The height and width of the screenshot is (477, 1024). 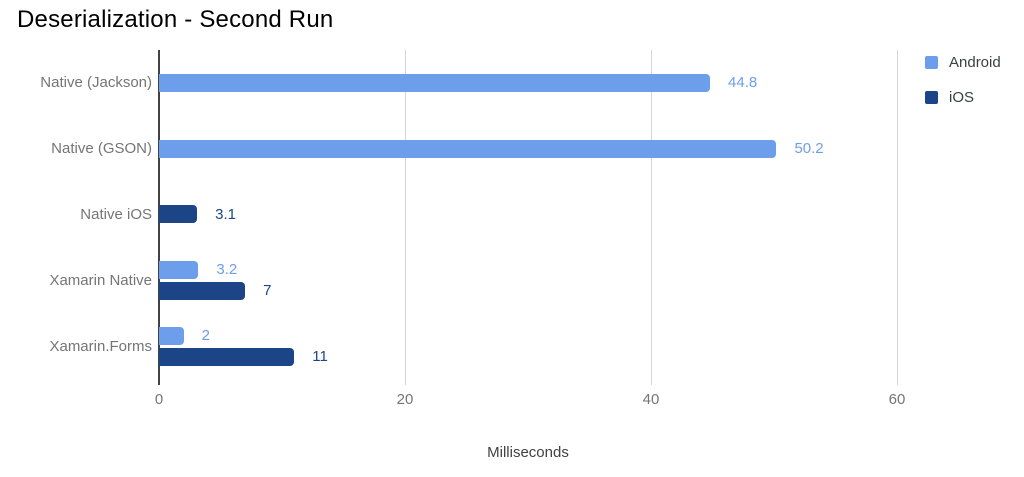 I want to click on bar-group-android: 3.2, so click(x=528, y=269).